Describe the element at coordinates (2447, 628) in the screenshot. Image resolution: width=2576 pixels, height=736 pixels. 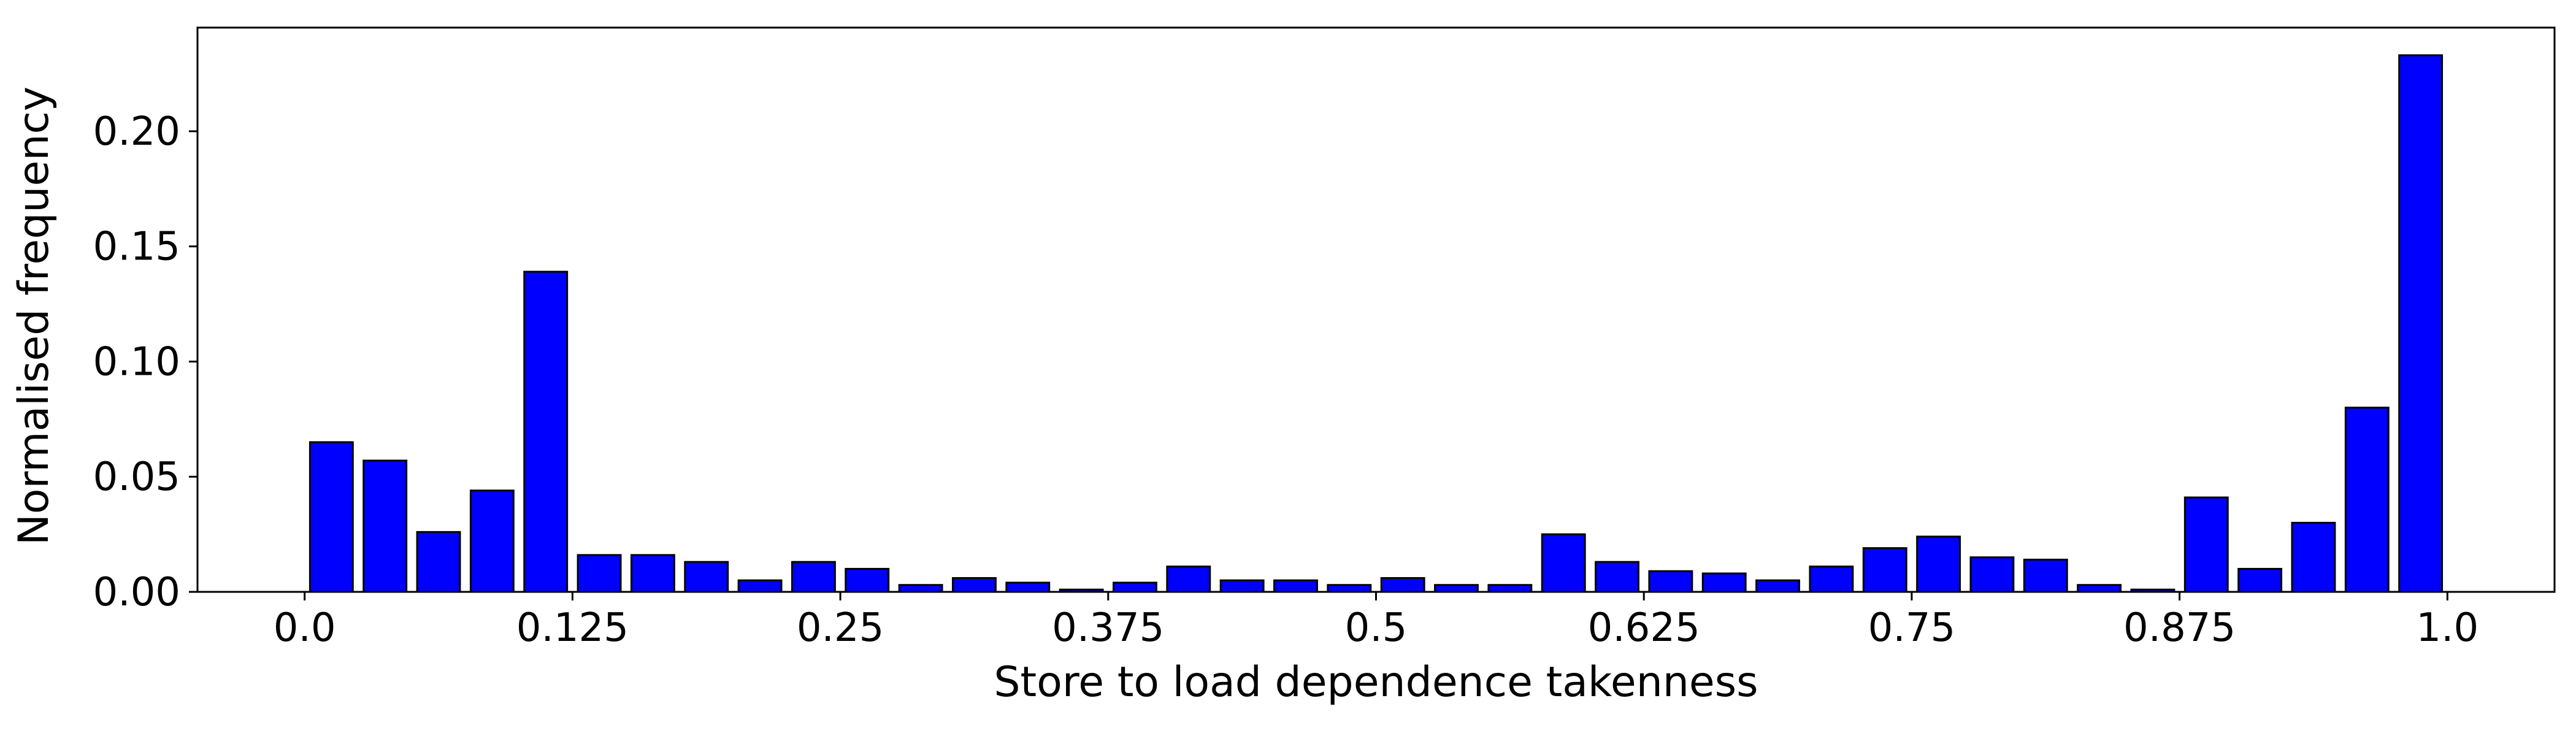
I see `x-tick-label: 1.0` at that location.